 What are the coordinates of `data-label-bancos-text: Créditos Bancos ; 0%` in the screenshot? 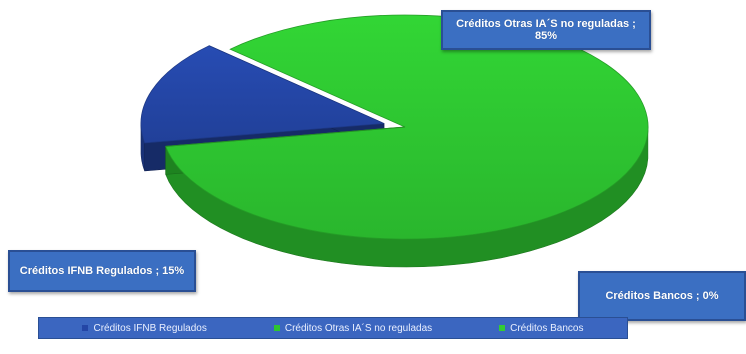 It's located at (662, 296).